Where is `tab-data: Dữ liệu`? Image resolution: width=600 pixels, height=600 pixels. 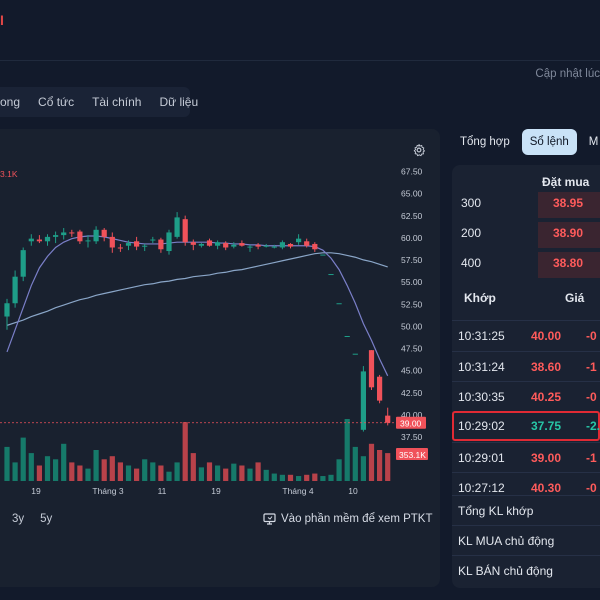 tab-data: Dữ liệu is located at coordinates (179, 102).